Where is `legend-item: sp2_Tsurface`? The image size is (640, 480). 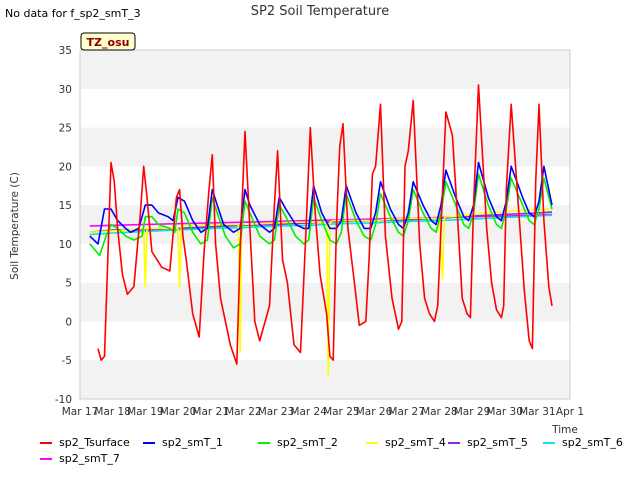 legend-item: sp2_Tsurface is located at coordinates (85, 442).